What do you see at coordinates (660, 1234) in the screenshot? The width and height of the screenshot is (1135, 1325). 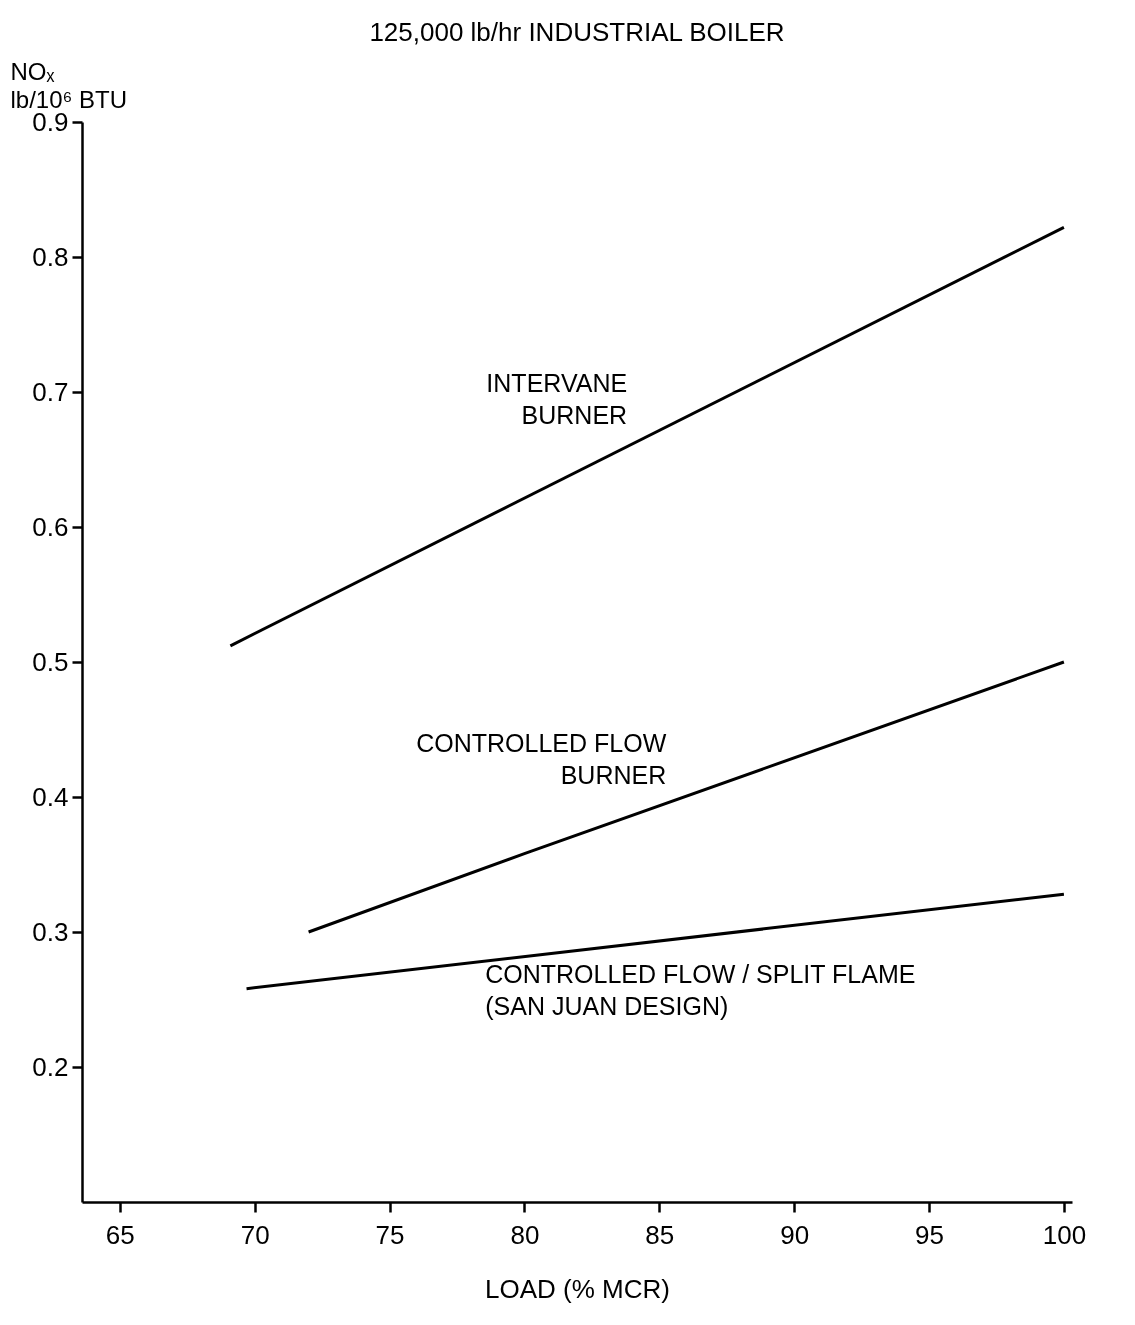 I see `x-tick-label: 85` at bounding box center [660, 1234].